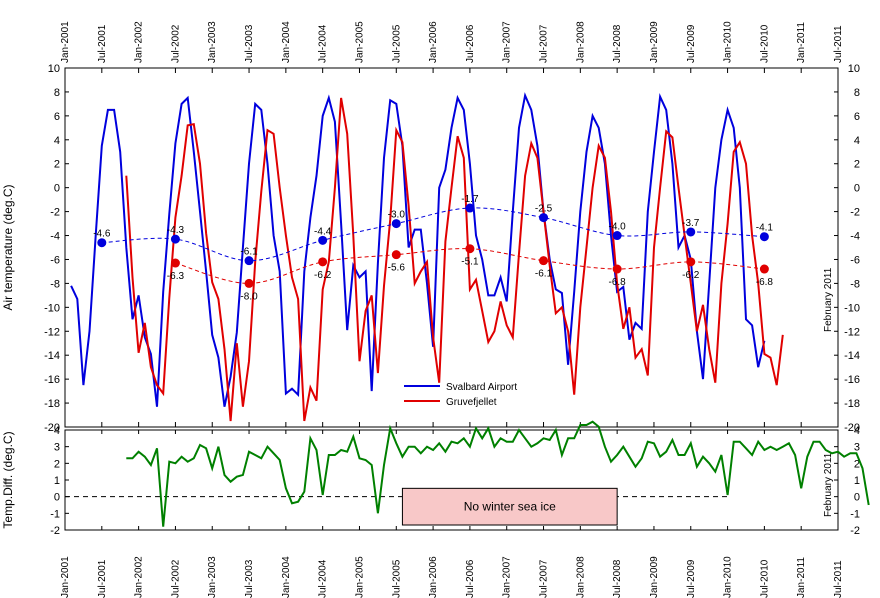  I want to click on bottom-ytick-label-right: 1, so click(857, 481).